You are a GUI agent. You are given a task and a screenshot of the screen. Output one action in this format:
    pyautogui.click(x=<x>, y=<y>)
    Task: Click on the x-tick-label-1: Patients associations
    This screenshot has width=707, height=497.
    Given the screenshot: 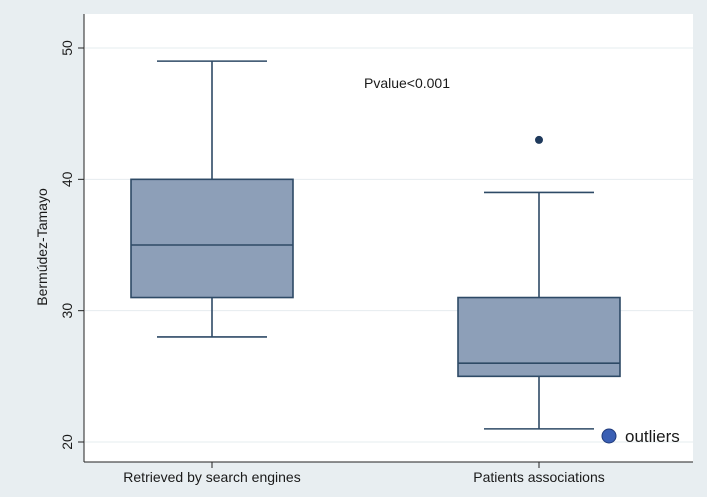 What is the action you would take?
    pyautogui.click(x=539, y=477)
    